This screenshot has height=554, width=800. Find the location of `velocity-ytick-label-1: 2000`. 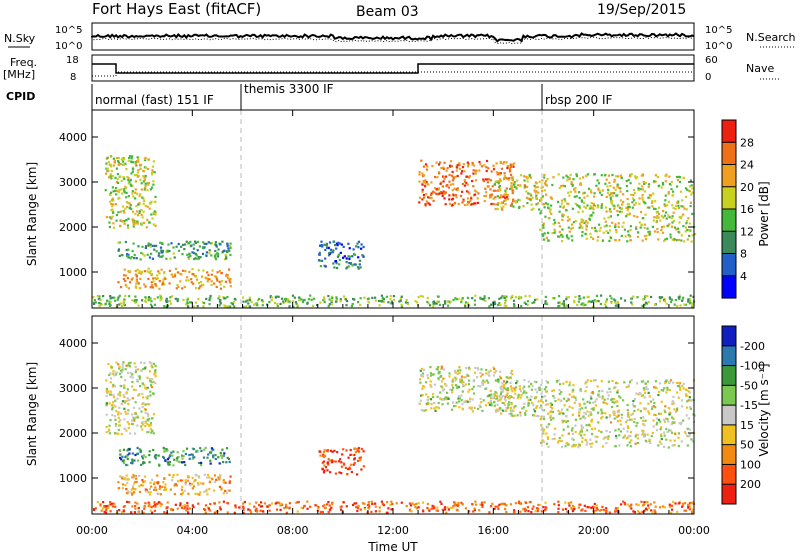

velocity-ytick-label-1: 2000 is located at coordinates (73, 433).